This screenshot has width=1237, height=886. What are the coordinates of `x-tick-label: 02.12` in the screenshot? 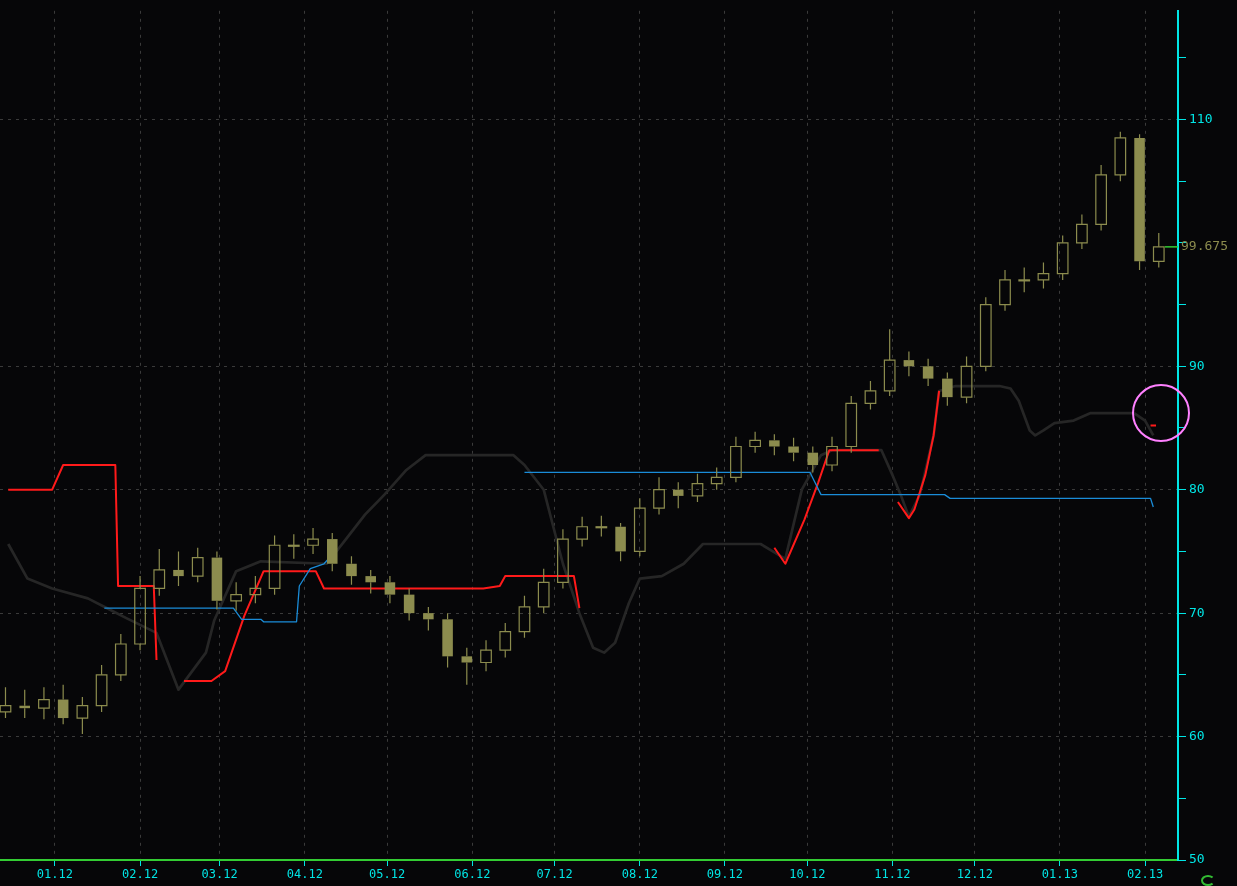 It's located at (140, 874).